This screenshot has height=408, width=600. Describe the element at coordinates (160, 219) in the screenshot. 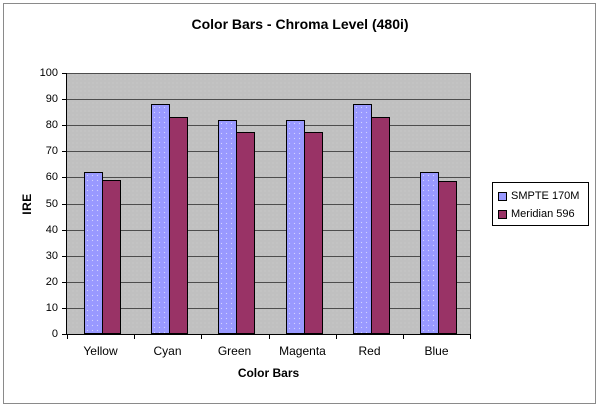

I see `bar-smpte-170m-cyan` at that location.